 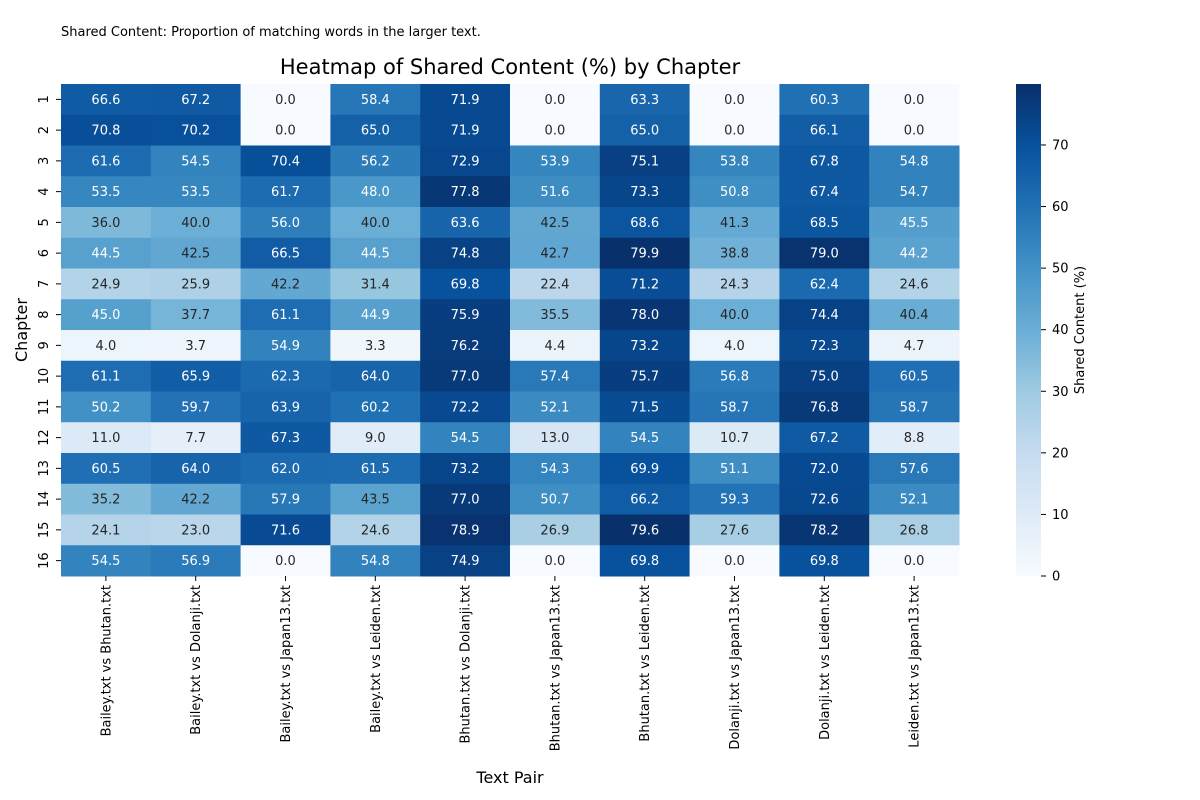 I want to click on cell-value-label: 4.7, so click(x=914, y=346).